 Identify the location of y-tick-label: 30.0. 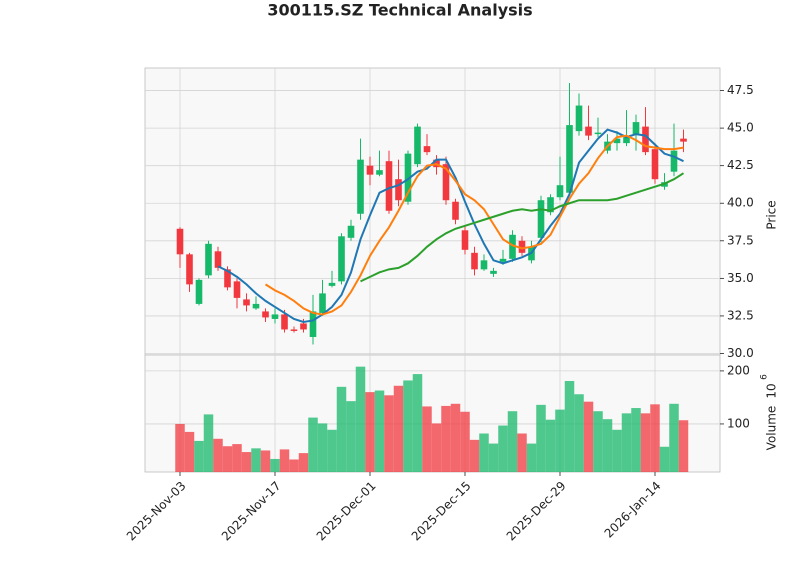
(740, 353).